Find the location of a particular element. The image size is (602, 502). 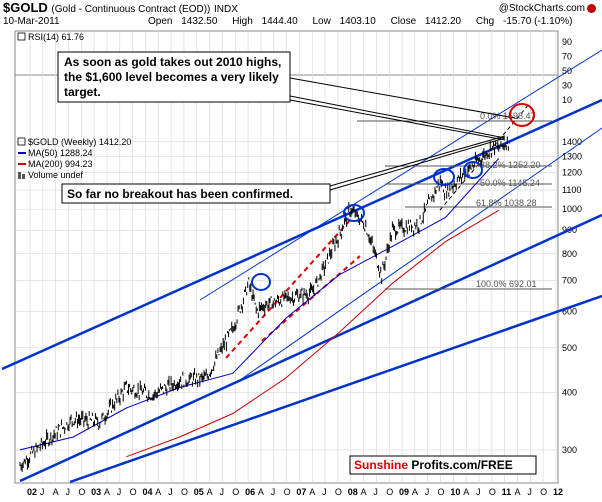

x-tick-4: O is located at coordinates (81, 492).